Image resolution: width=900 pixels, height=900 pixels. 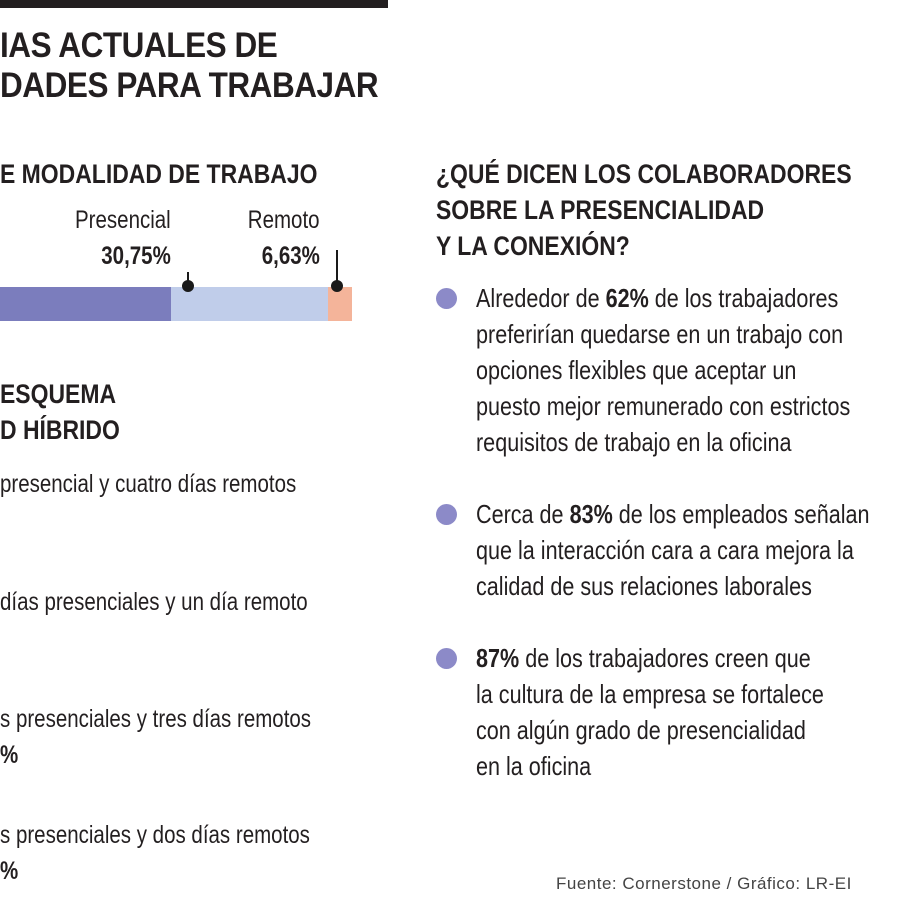 What do you see at coordinates (534, 766) in the screenshot?
I see `bullet-line: en la oficina` at bounding box center [534, 766].